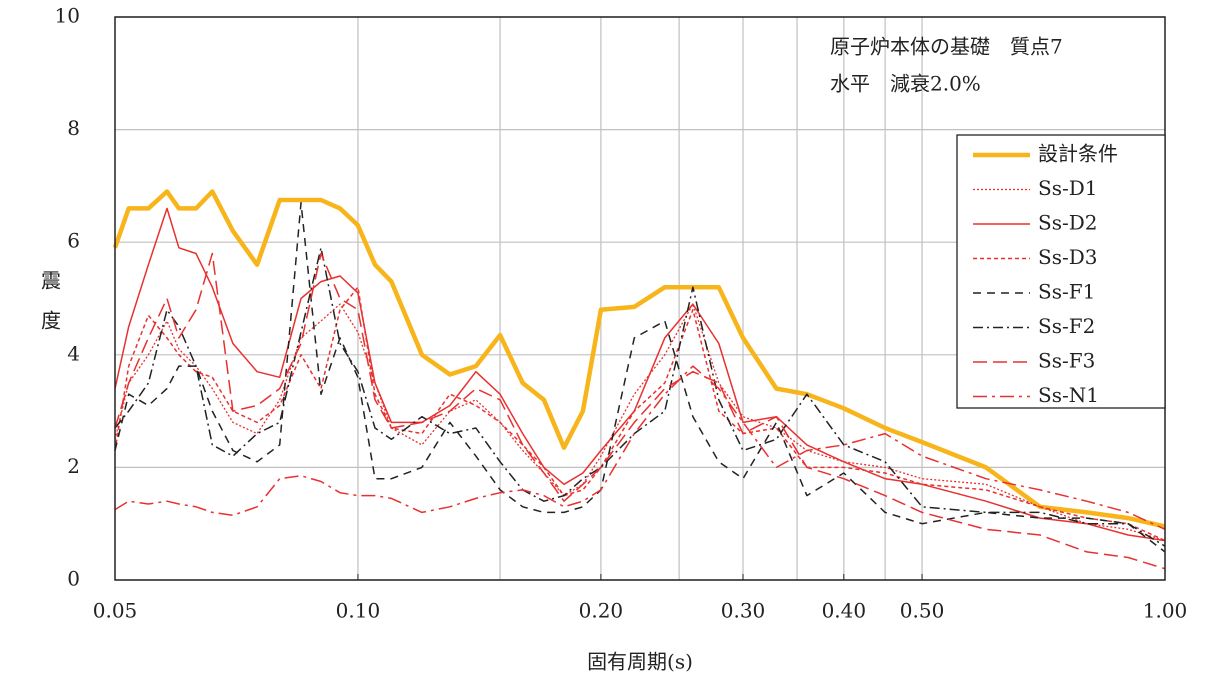 This screenshot has width=1210, height=684. What do you see at coordinates (844, 611) in the screenshot?
I see `x-tick-label: 0.40` at bounding box center [844, 611].